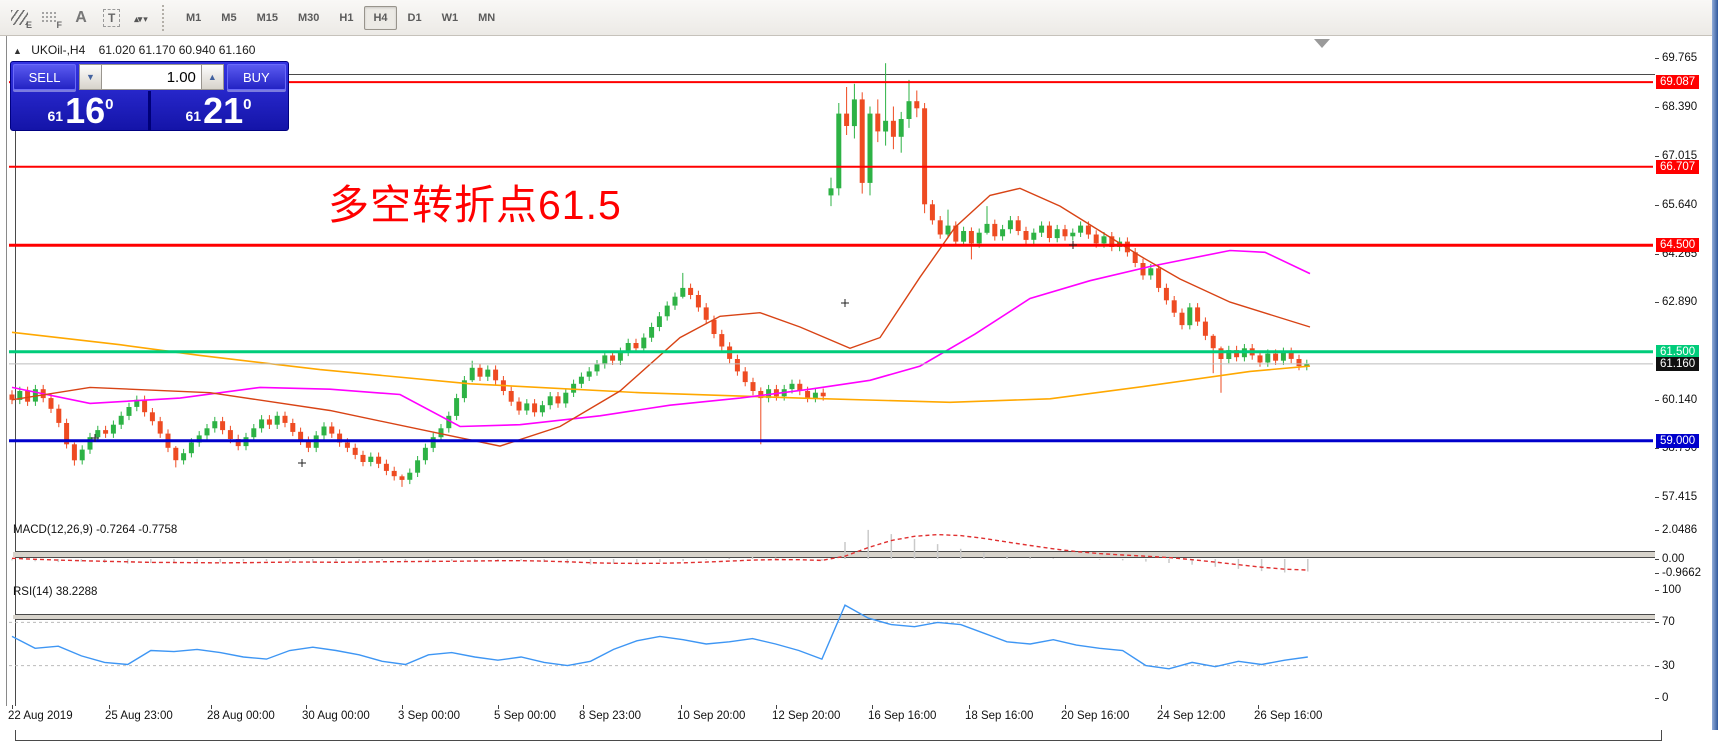  I want to click on text-label-tool-icon: A, so click(81, 17).